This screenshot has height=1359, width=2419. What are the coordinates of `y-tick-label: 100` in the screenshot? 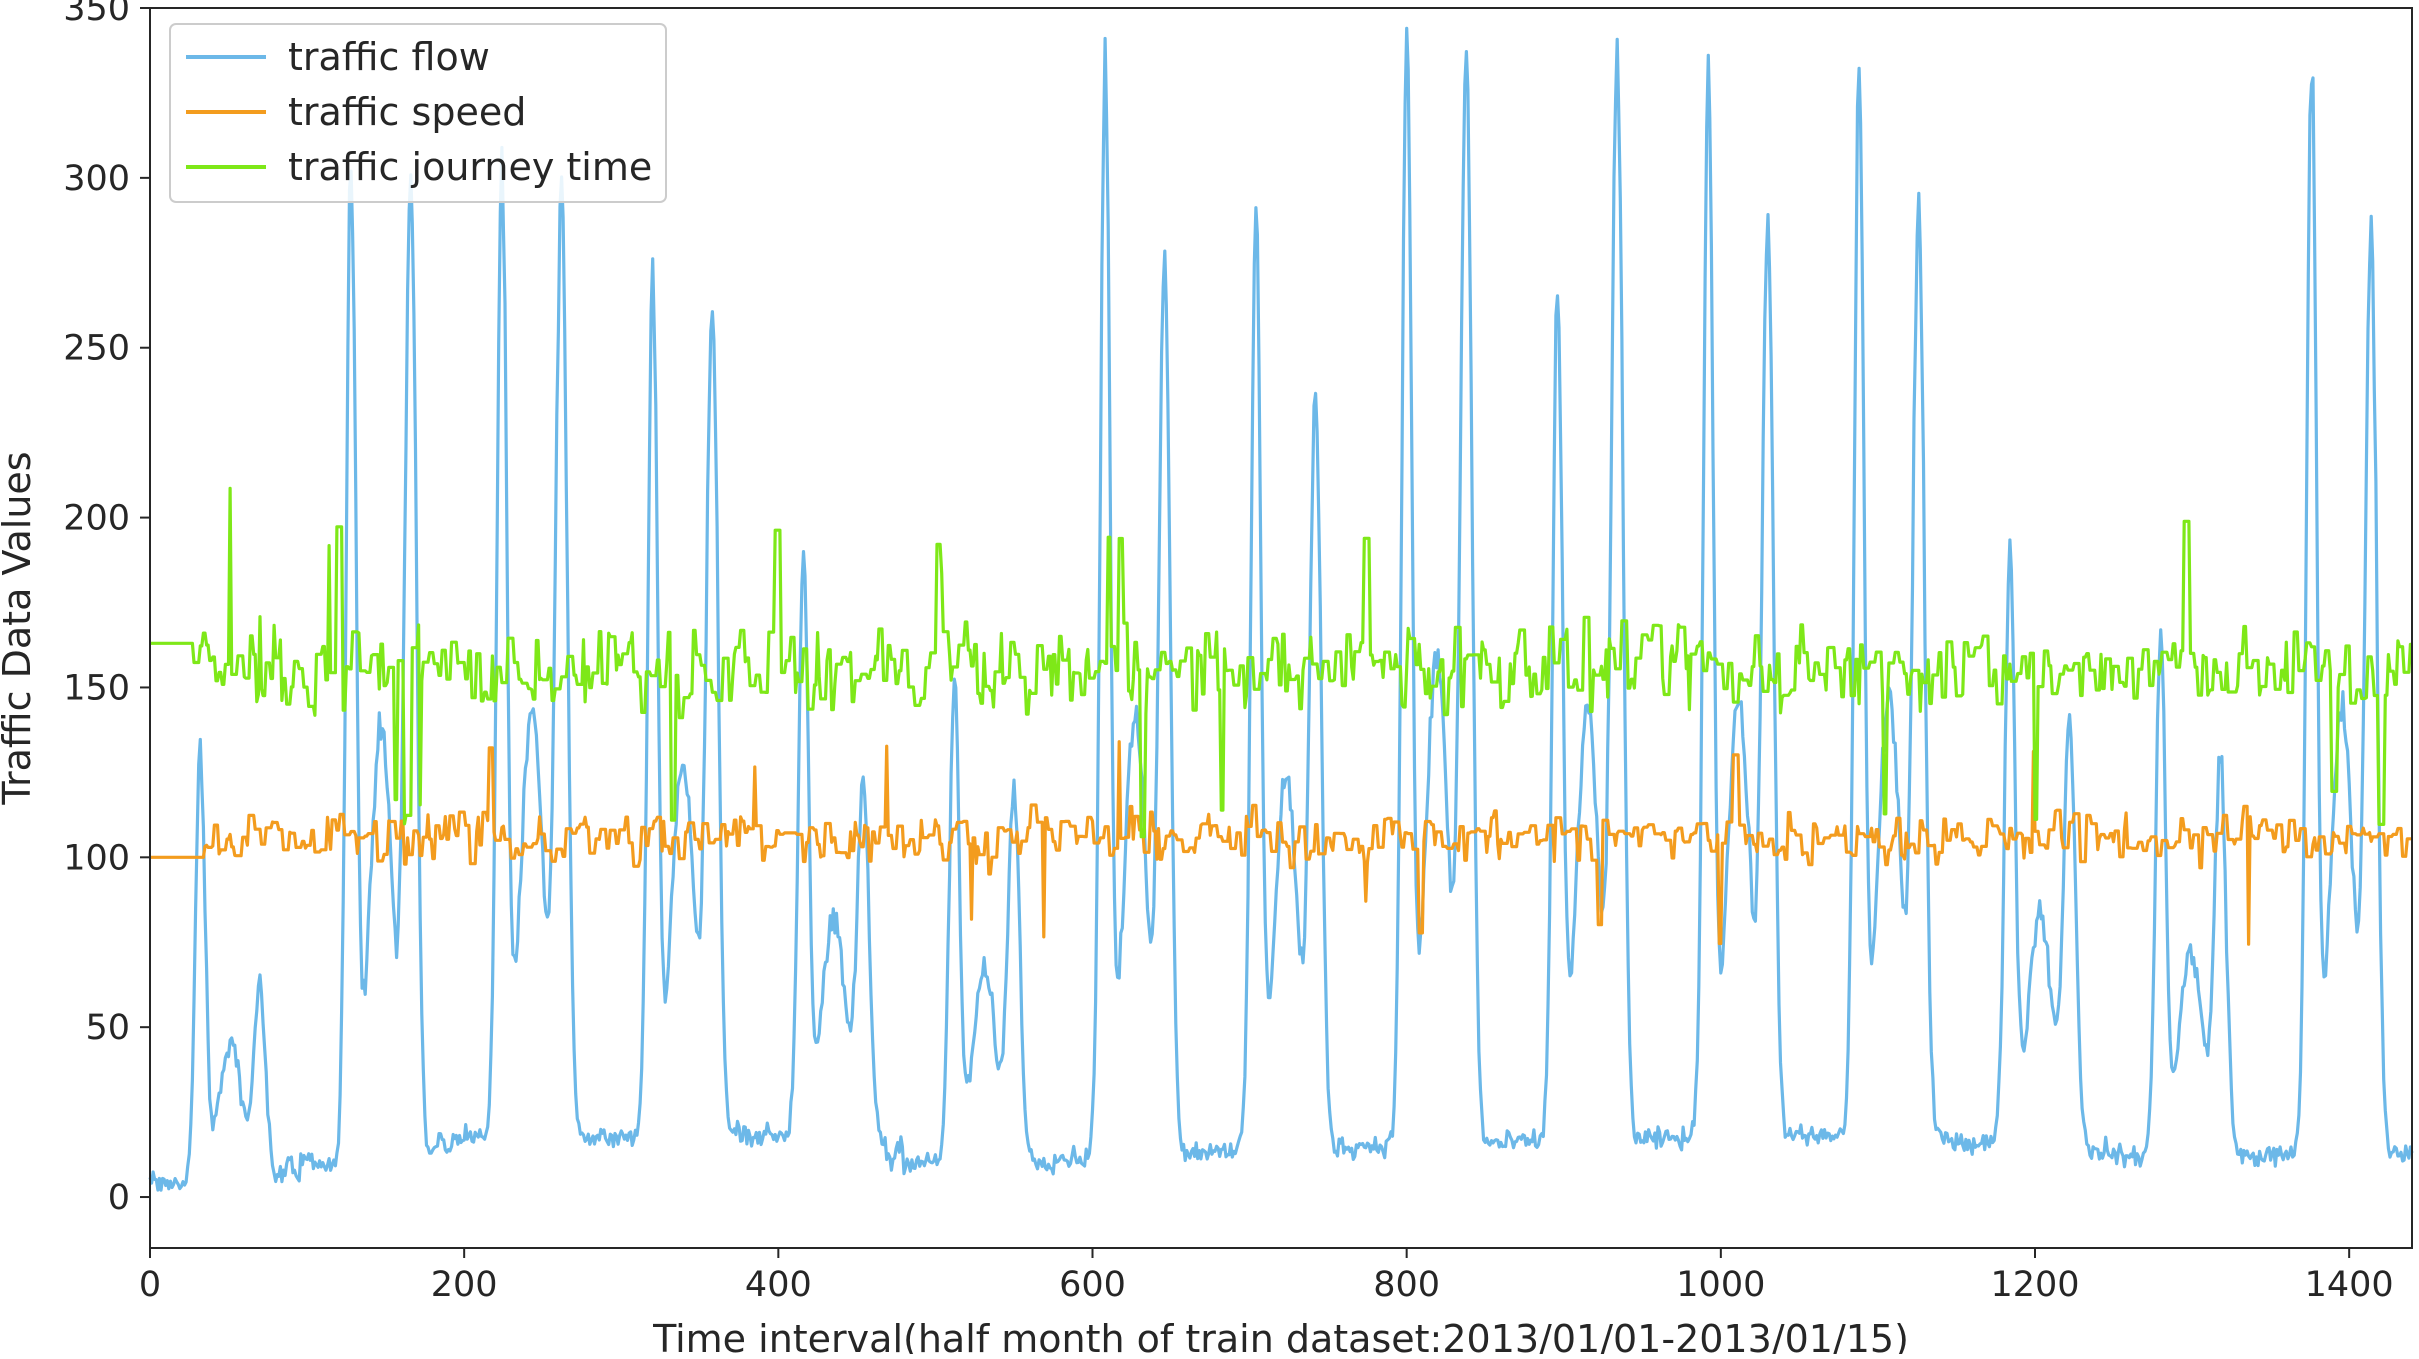 It's located at (96, 858).